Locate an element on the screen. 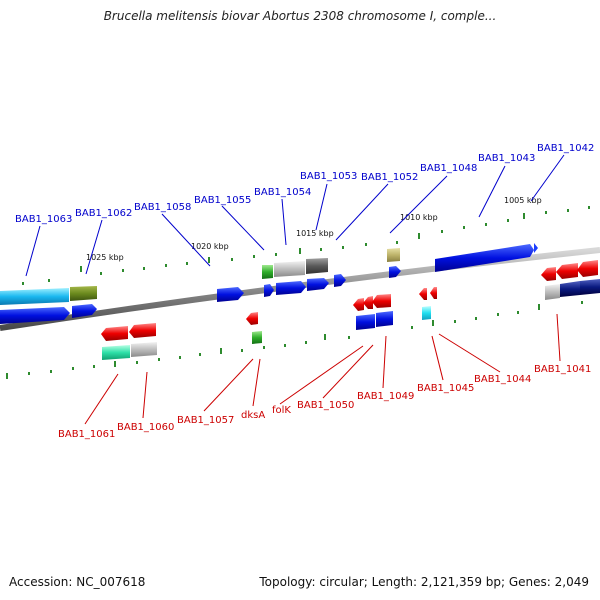  bottom-leader-lines is located at coordinates (322, 369).